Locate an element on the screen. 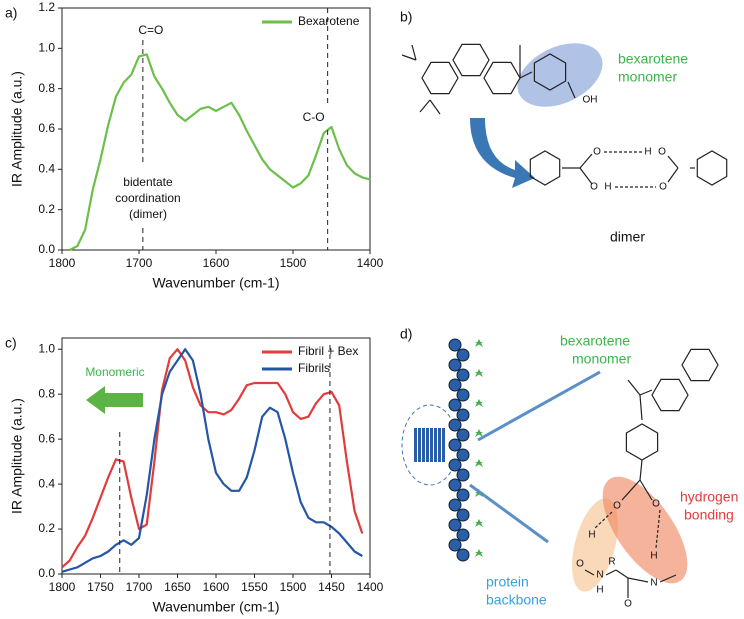 Image resolution: width=744 pixels, height=619 pixels. x-tick-label: 1700 is located at coordinates (139, 263).